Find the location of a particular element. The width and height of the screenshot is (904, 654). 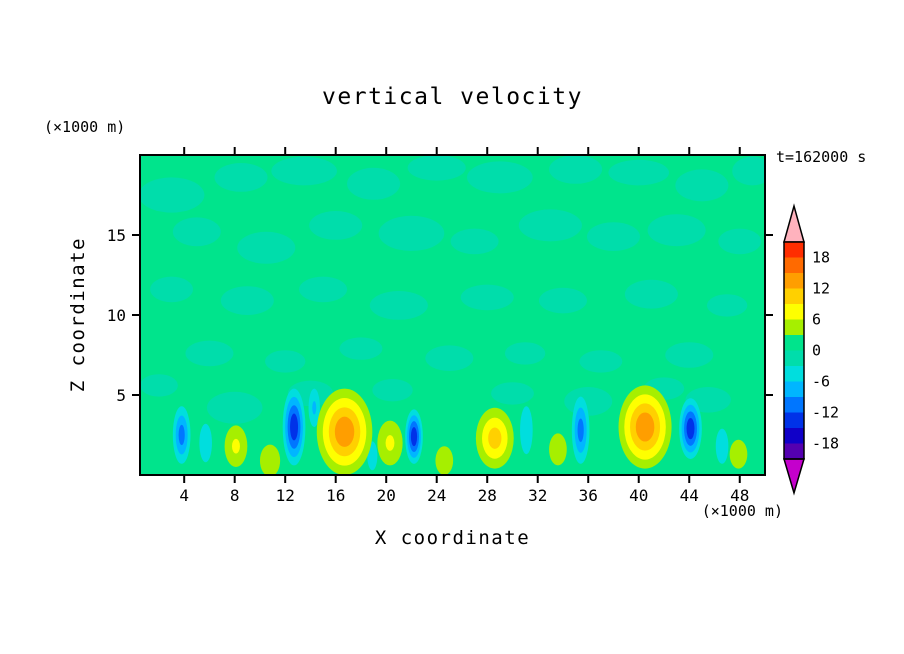

x-tick-label: 20 is located at coordinates (386, 495).